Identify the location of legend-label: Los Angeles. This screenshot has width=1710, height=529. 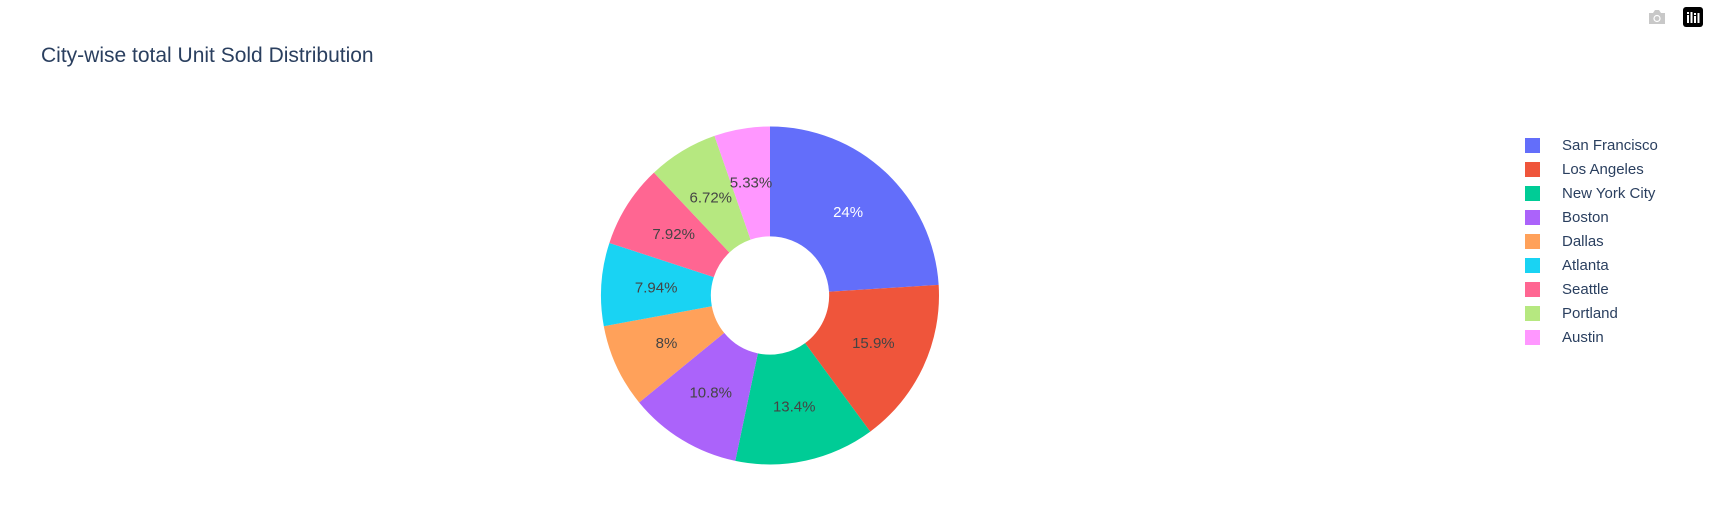
(1603, 169).